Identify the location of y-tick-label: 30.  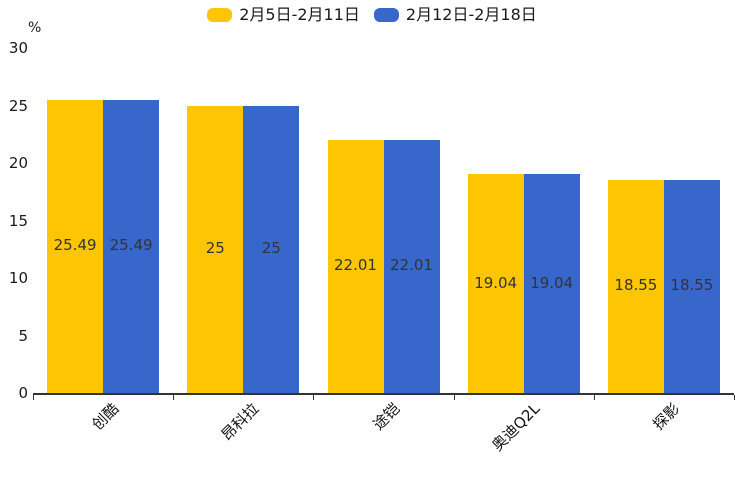
(18, 48).